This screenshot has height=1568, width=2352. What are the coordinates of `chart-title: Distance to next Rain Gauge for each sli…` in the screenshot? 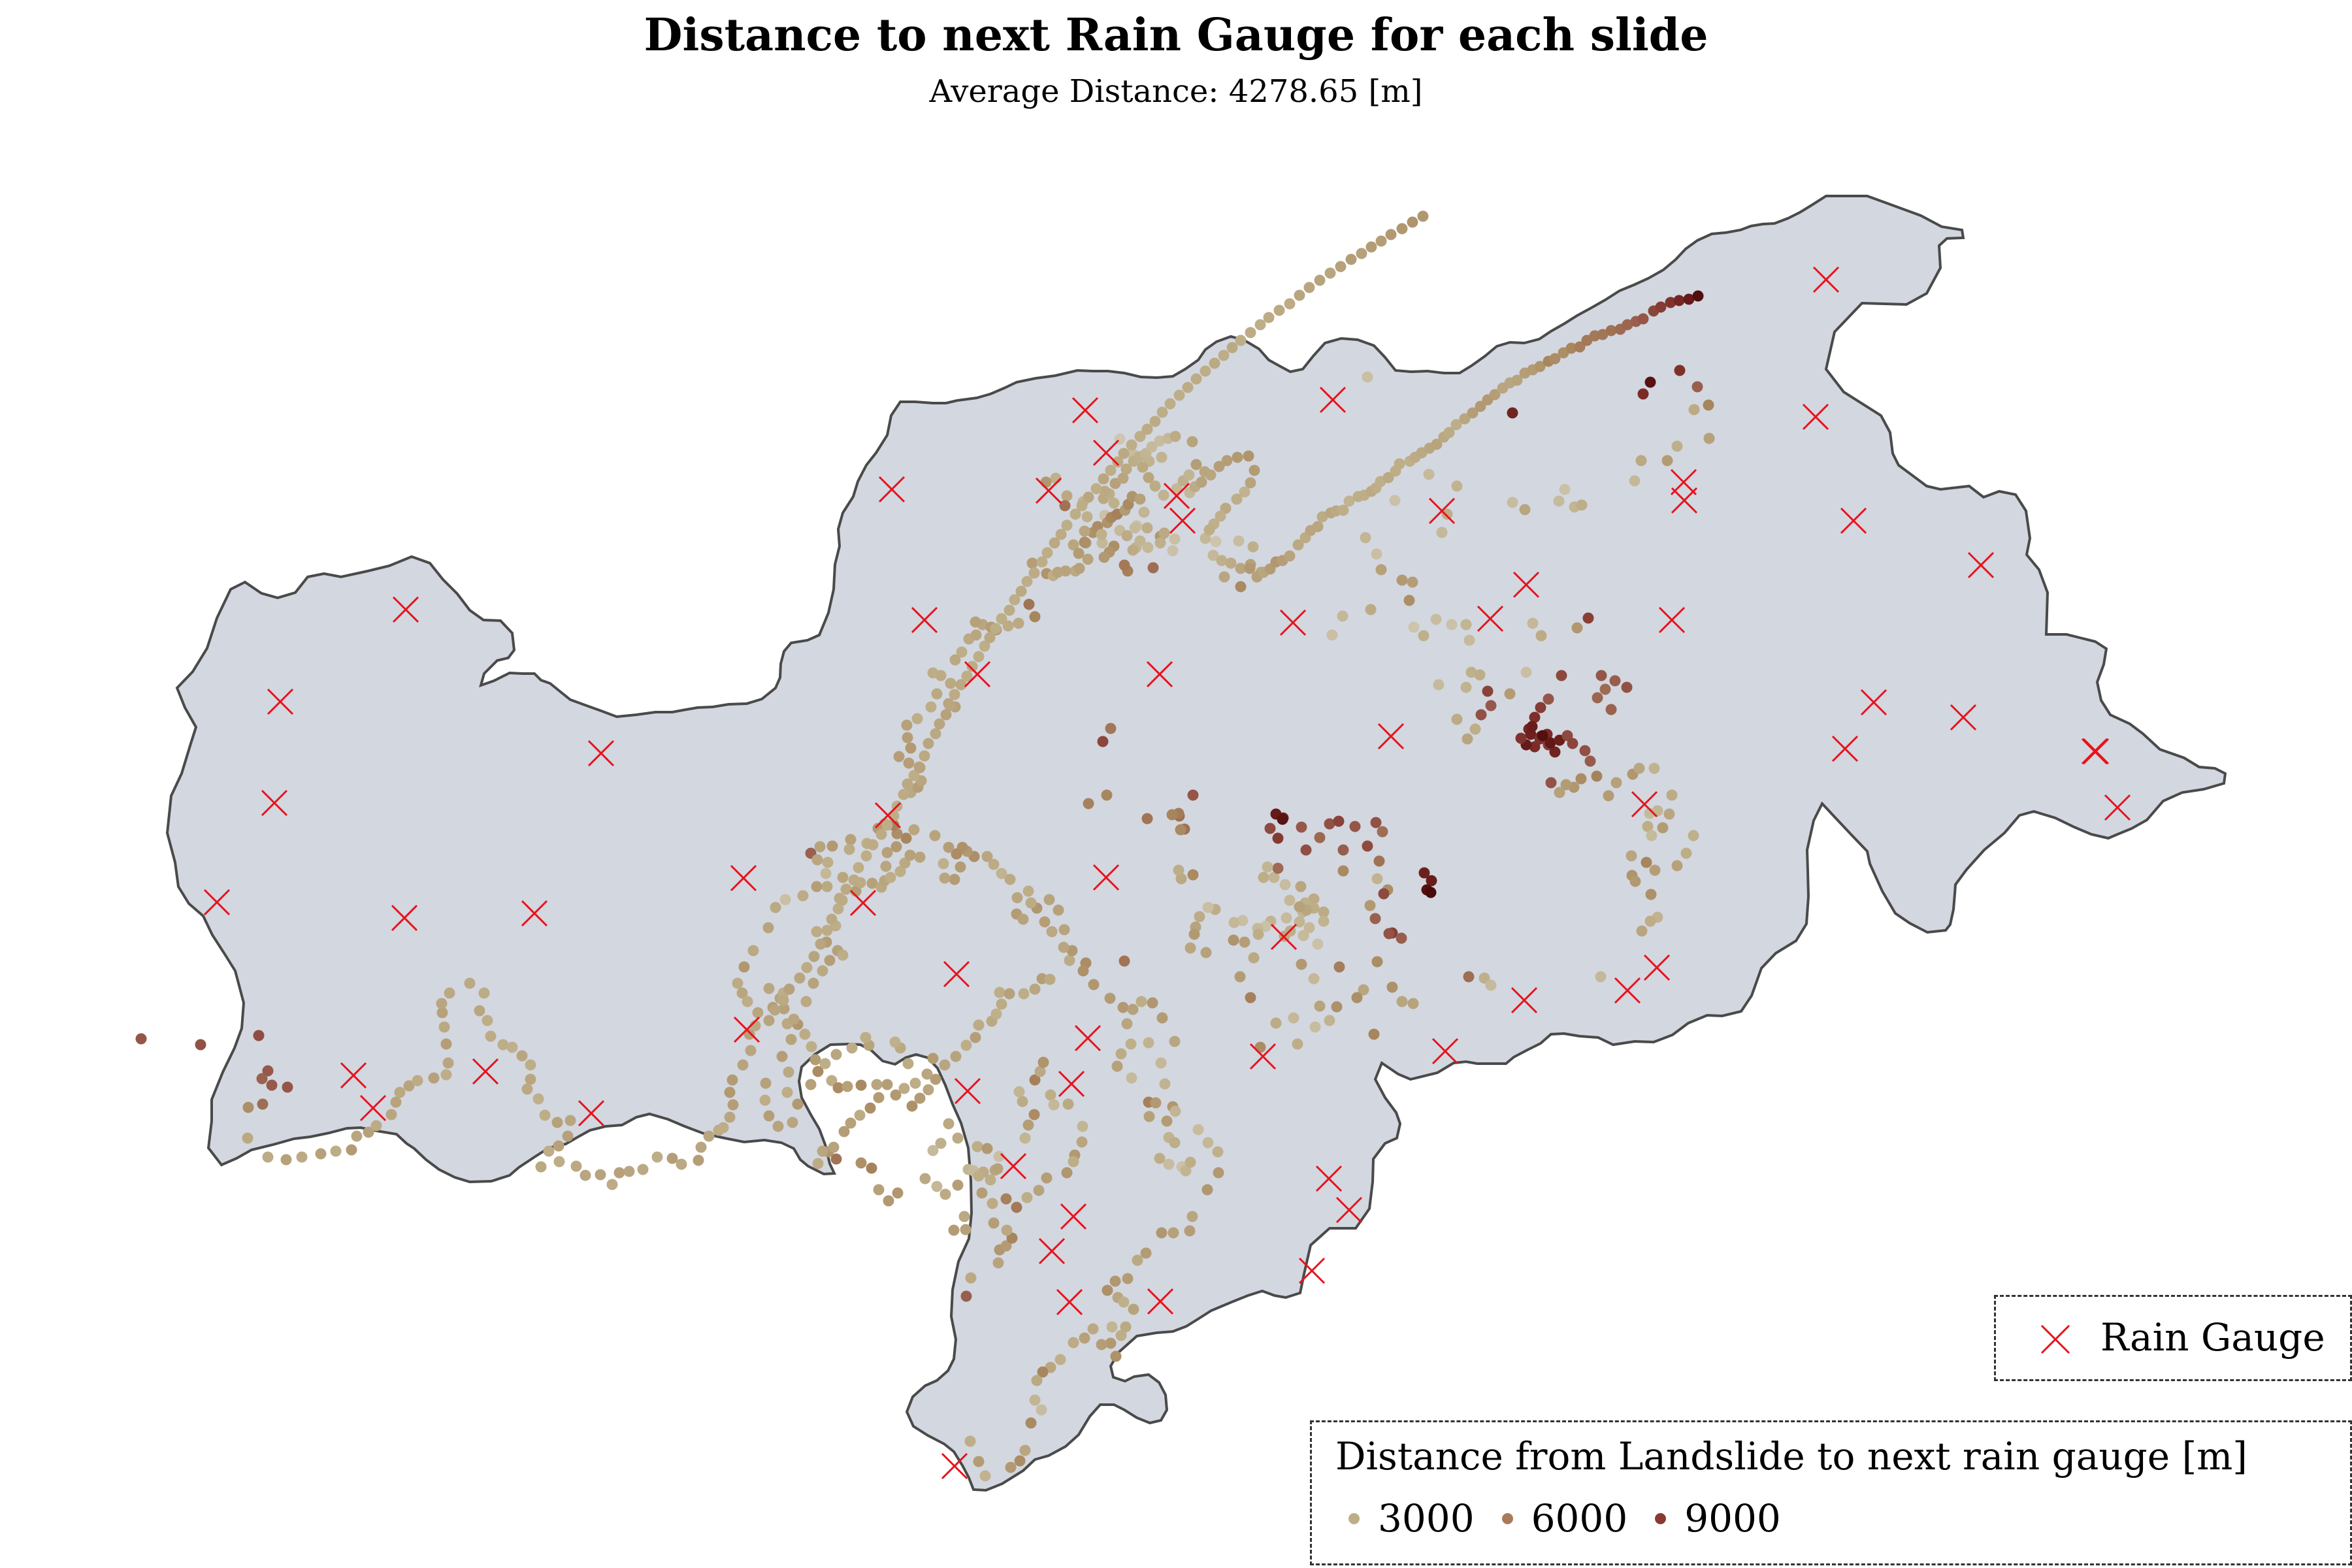 It's located at (1176, 35).